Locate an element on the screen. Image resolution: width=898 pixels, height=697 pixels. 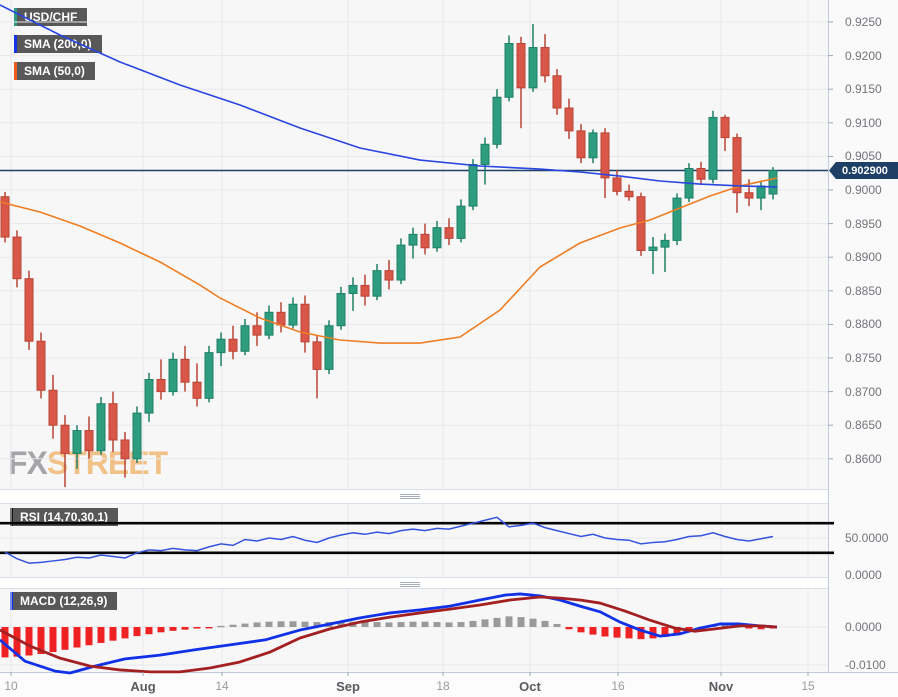
price-tick-label: 0.8850 is located at coordinates (863, 290).